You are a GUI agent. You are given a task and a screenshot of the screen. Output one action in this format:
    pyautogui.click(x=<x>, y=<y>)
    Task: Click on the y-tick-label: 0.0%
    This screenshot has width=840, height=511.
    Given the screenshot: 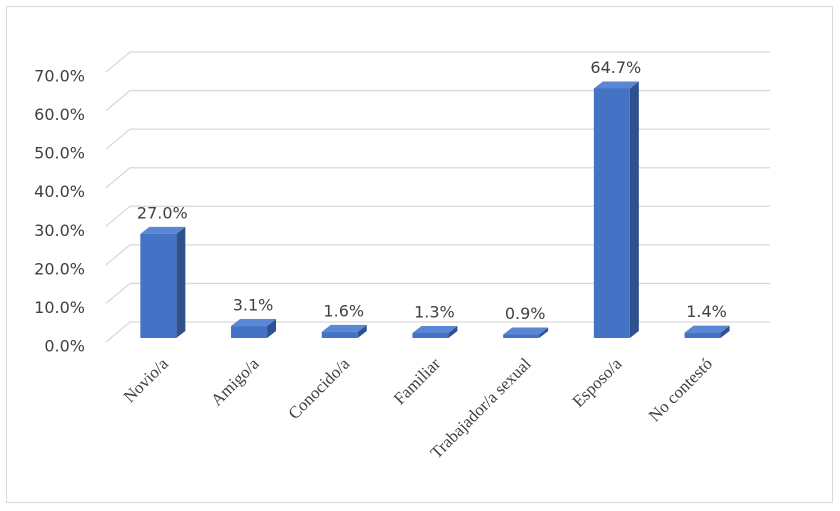 What is the action you would take?
    pyautogui.click(x=64, y=346)
    